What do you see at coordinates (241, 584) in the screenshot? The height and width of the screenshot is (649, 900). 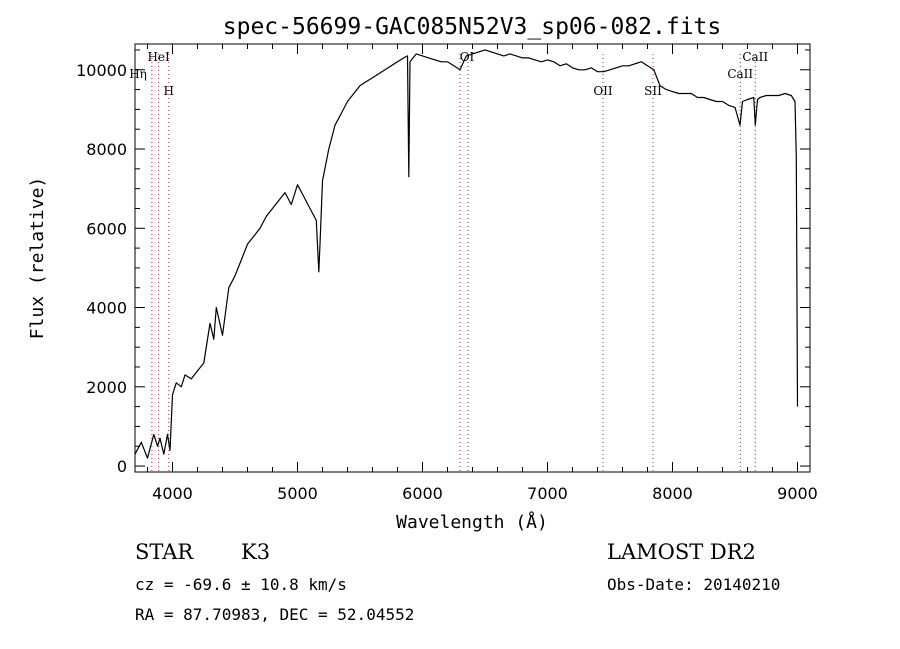 I see `redshift-info: cz = -69.6 ± 10.8 km/s` at bounding box center [241, 584].